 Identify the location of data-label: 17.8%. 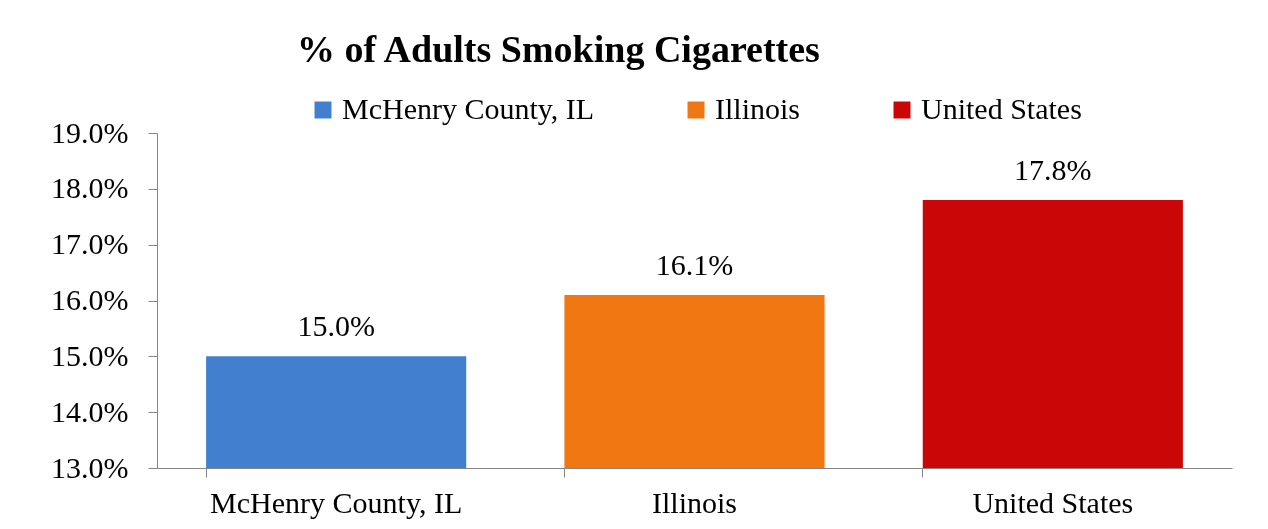
(1053, 169).